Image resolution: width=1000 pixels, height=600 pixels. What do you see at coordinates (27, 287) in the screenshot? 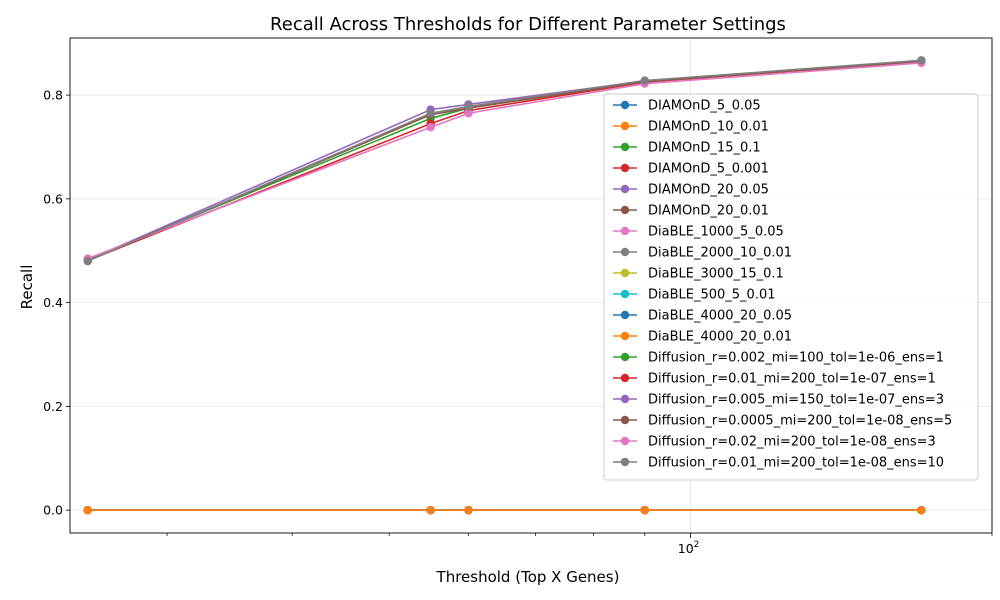
I see `y-axis-label: Recall` at bounding box center [27, 287].